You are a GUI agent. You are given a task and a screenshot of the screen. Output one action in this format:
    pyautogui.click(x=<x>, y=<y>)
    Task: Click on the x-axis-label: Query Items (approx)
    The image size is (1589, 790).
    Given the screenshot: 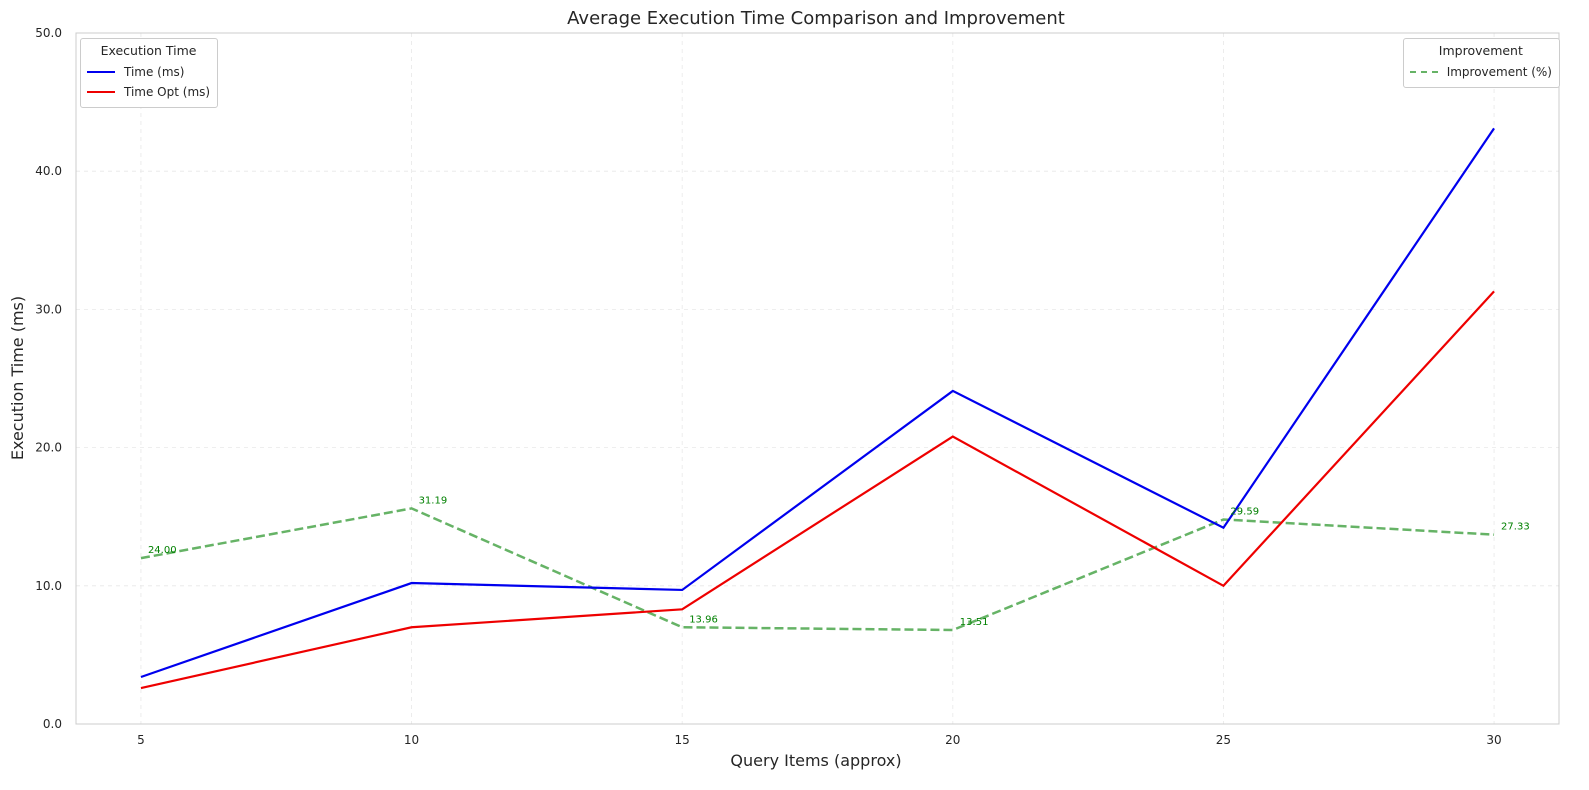 What is the action you would take?
    pyautogui.click(x=815, y=760)
    